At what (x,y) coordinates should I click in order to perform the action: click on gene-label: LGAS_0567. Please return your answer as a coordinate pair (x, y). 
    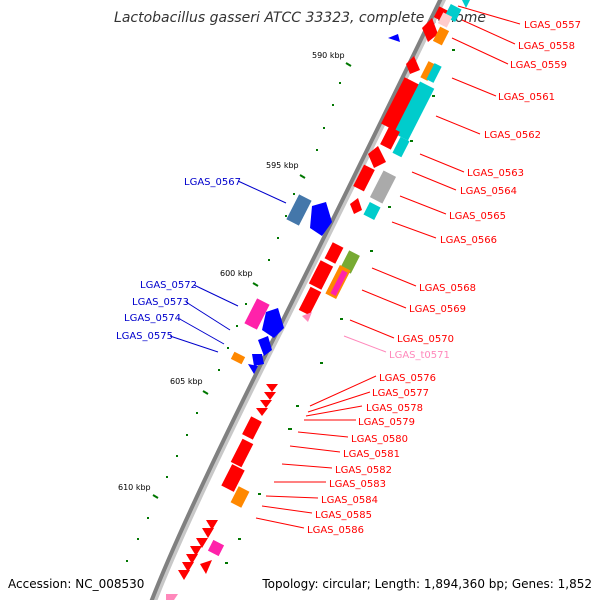
    Looking at the image, I should click on (212, 182).